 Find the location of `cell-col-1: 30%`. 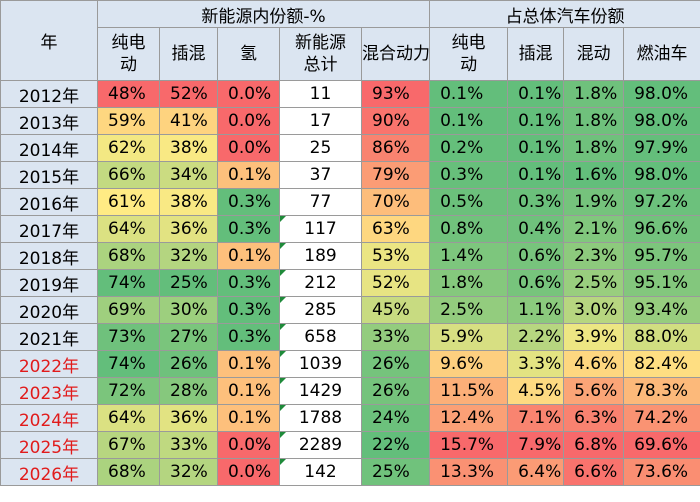

cell-col-1: 30% is located at coordinates (188, 310).